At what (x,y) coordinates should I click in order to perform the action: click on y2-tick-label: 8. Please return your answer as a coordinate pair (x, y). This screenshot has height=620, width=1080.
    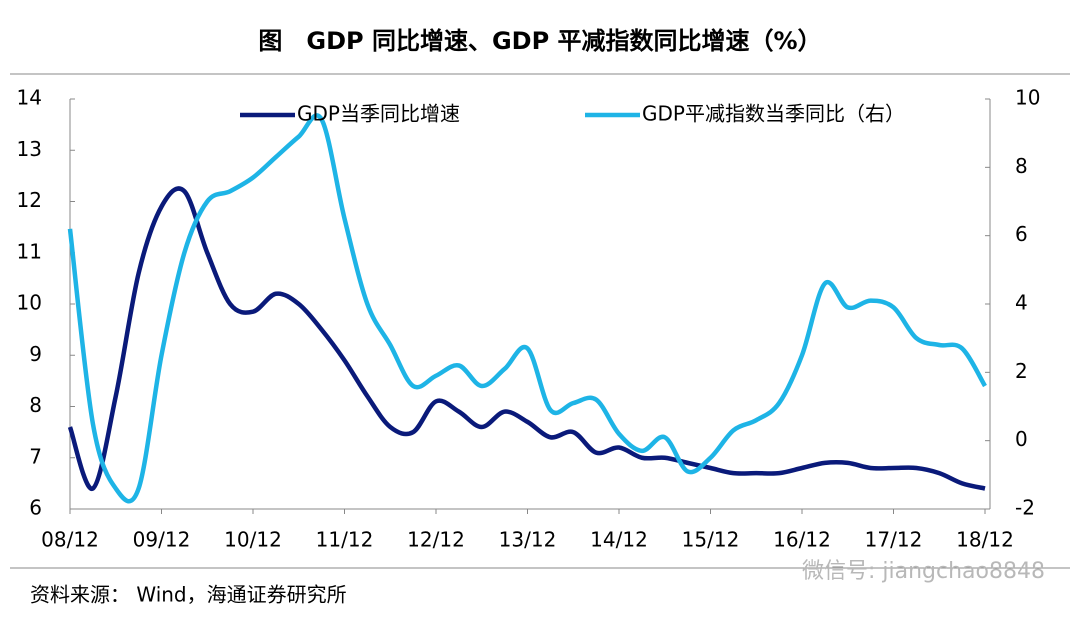
    Looking at the image, I should click on (1021, 166).